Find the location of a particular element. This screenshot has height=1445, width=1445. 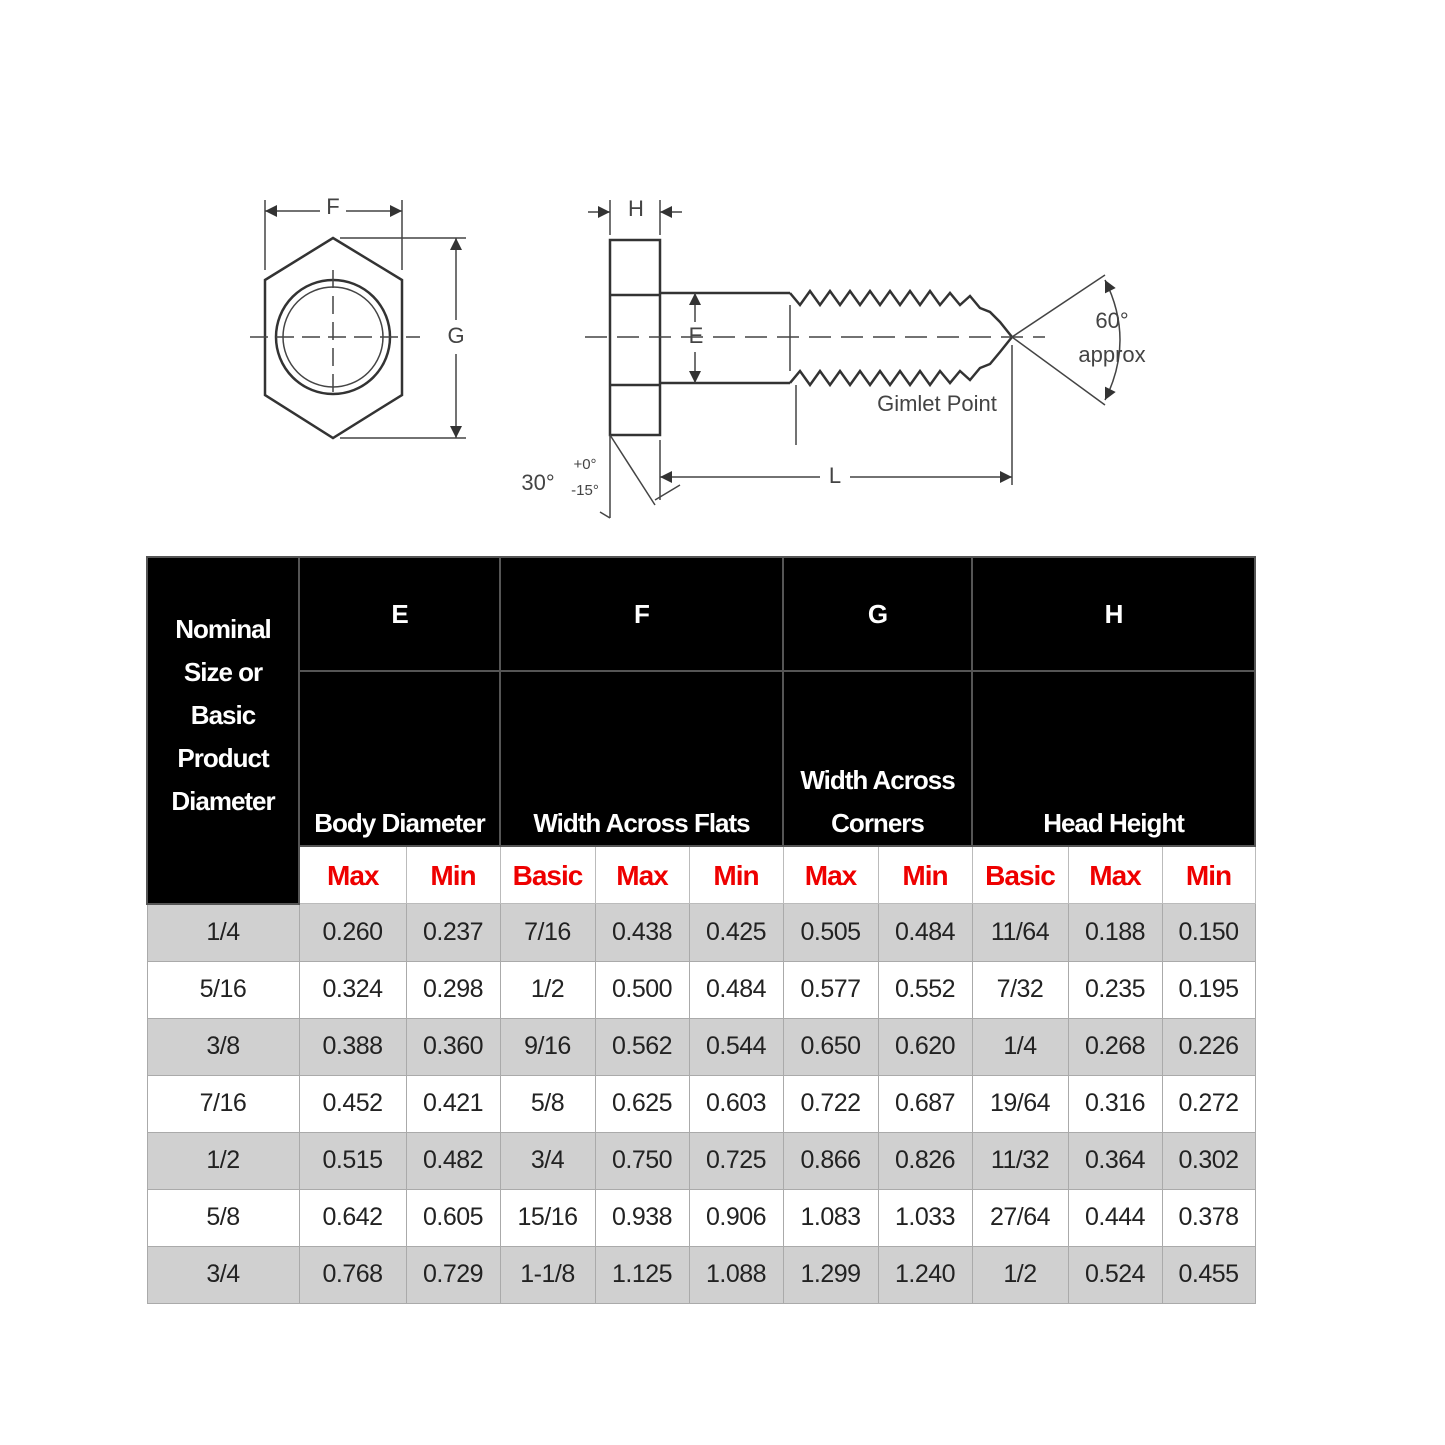

value-cell: 0.421 is located at coordinates (453, 1103).